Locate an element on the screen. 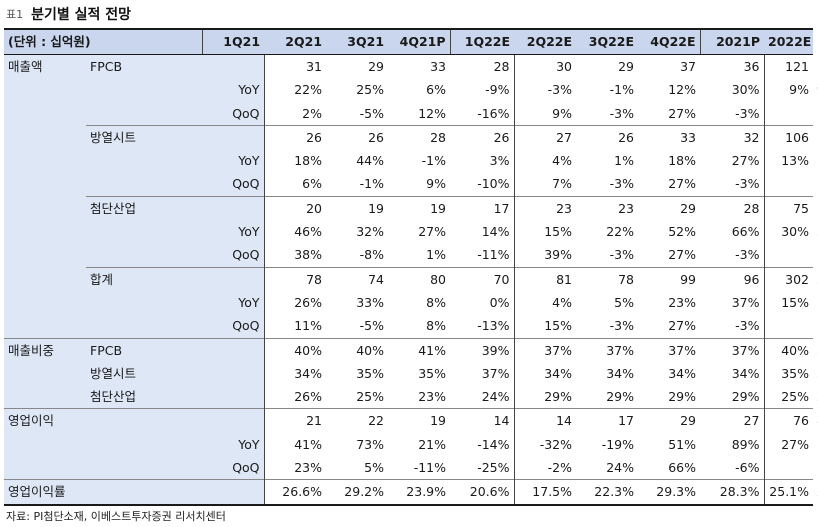 This screenshot has width=818, height=527. table-cell: 302 is located at coordinates (788, 278).